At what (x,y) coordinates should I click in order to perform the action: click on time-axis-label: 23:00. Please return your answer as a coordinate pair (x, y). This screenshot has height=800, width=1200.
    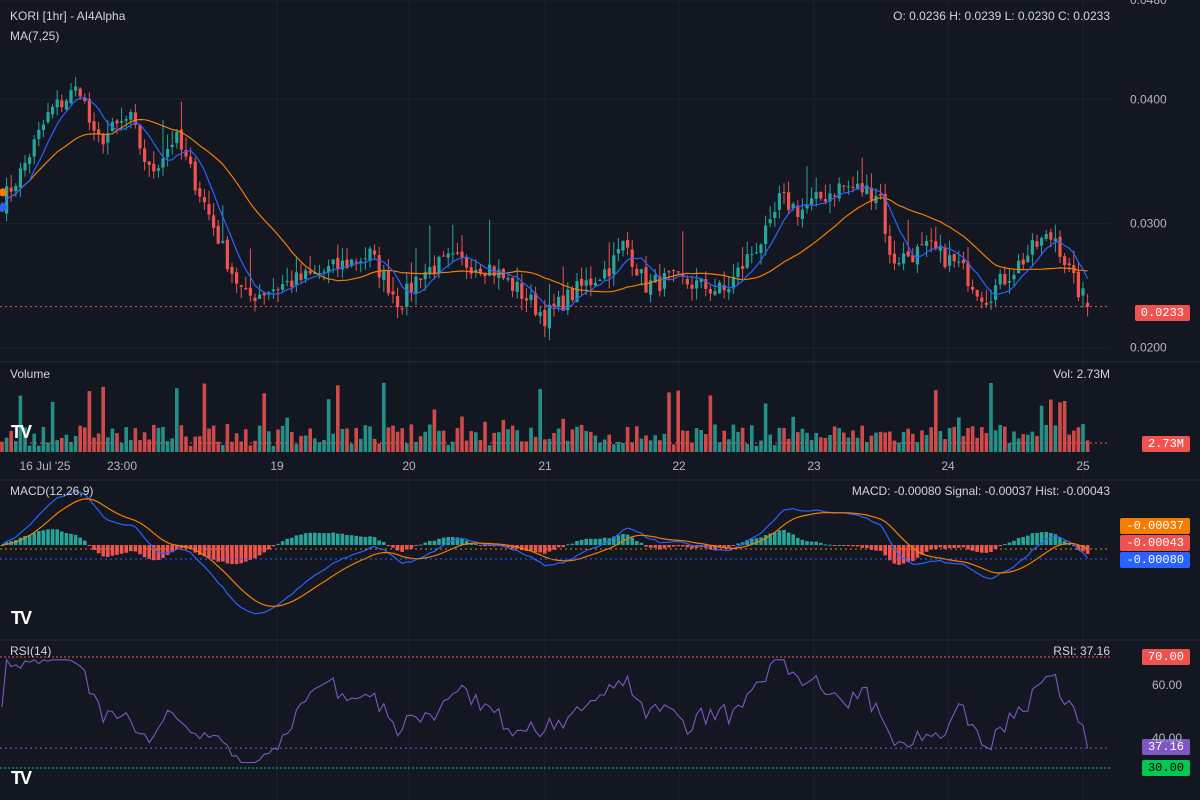
    Looking at the image, I should click on (122, 466).